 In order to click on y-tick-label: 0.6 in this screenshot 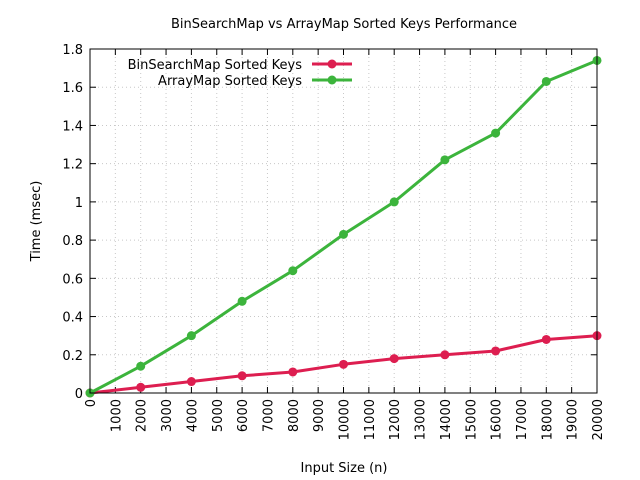, I will do `click(72, 279)`.